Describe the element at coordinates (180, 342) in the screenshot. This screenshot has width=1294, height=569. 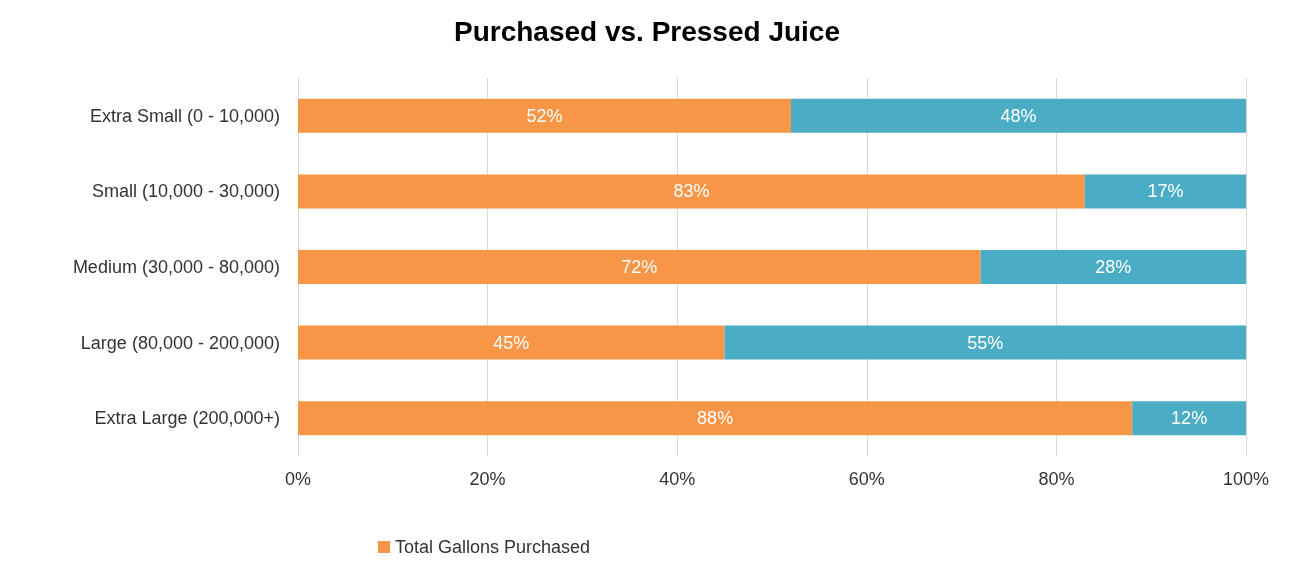
I see `y-tick-label: Large (80,000 - 200,000)` at that location.